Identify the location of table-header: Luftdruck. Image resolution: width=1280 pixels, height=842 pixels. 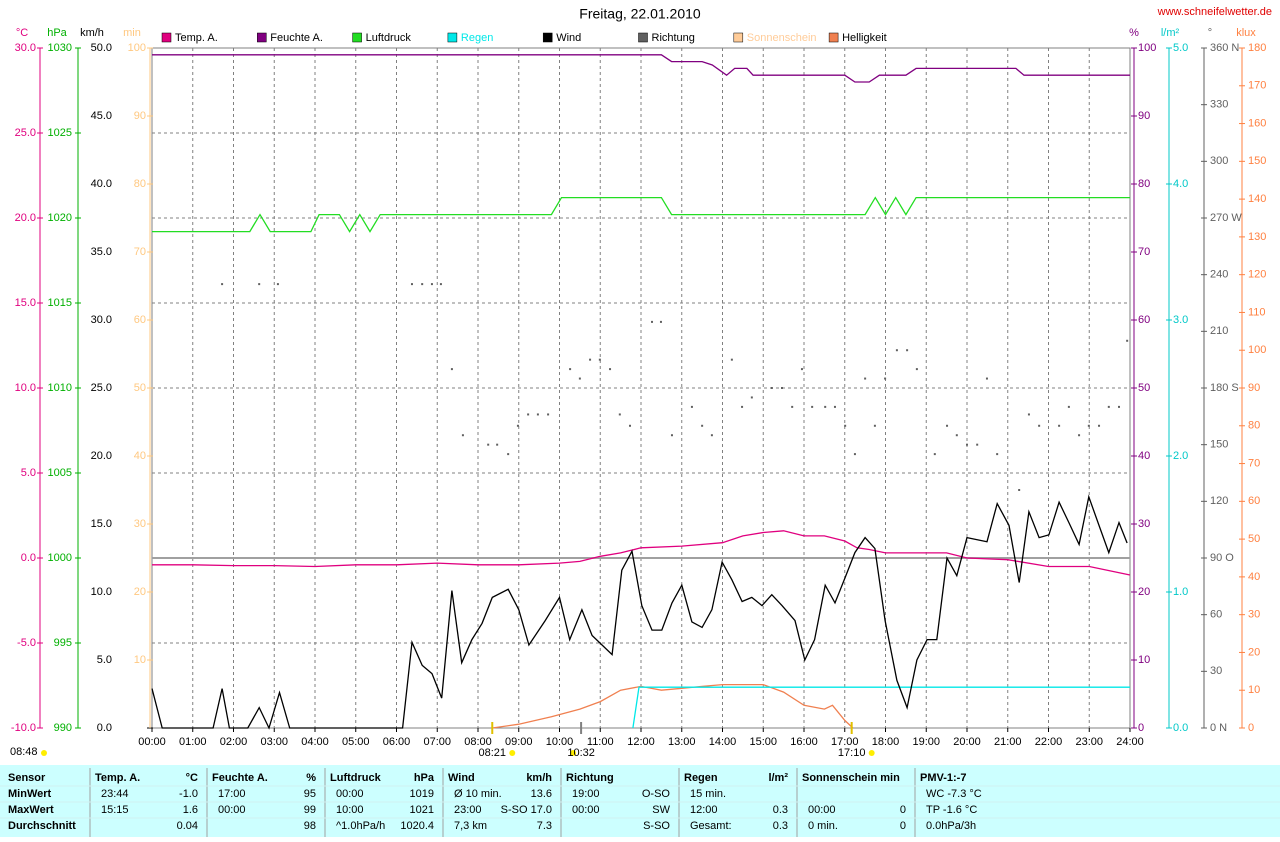
(356, 778).